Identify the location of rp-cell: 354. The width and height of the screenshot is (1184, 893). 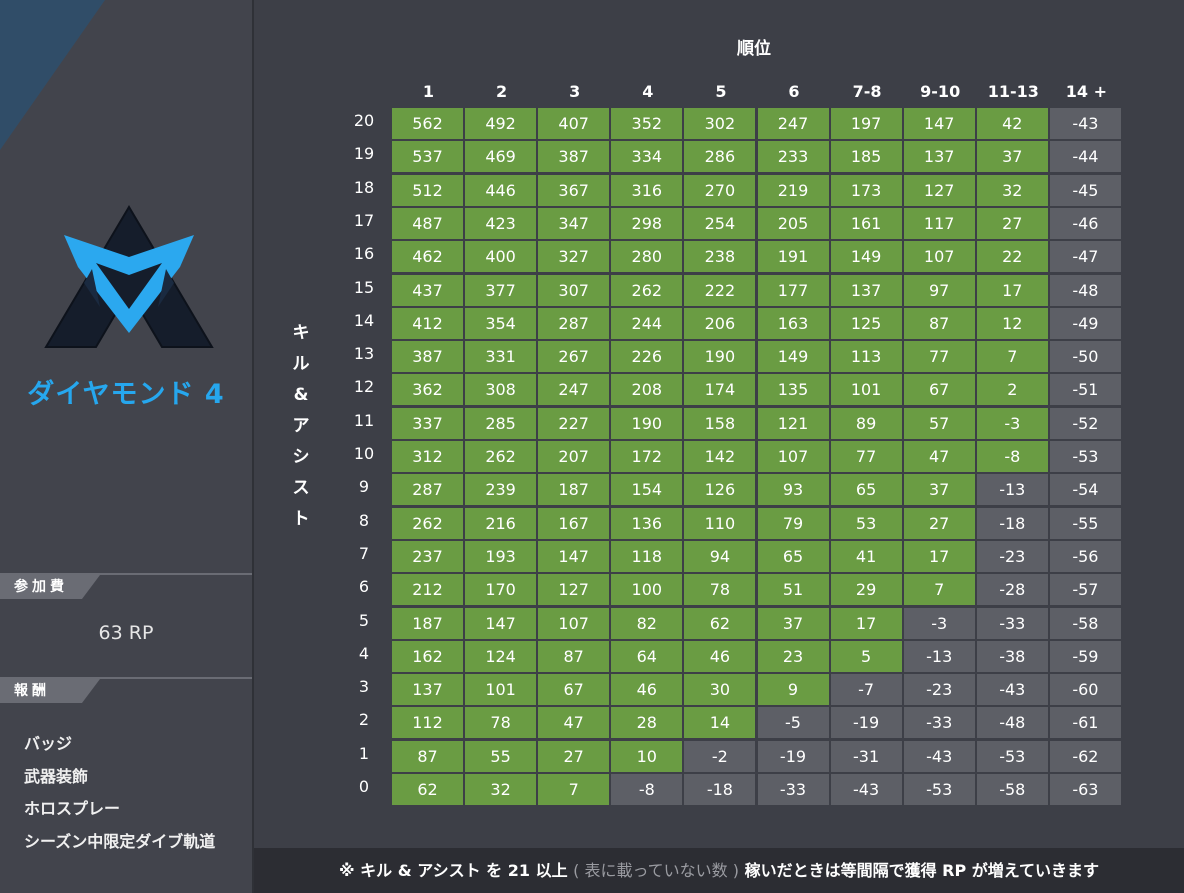
(501, 323).